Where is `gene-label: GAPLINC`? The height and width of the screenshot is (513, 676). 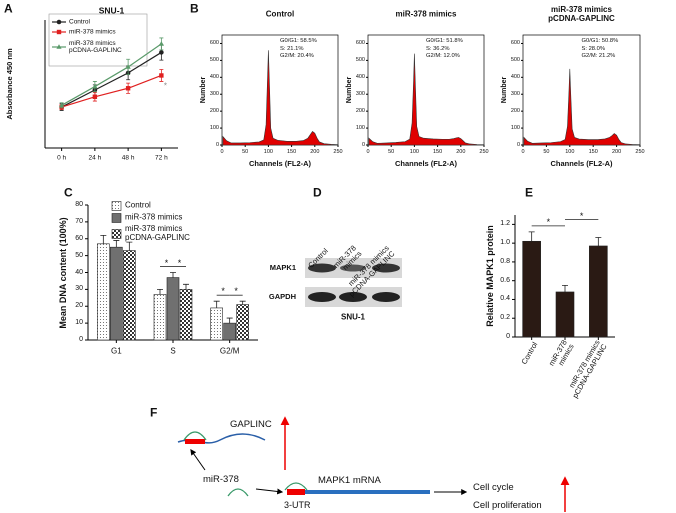
gene-label: GAPLINC is located at coordinates (251, 424).